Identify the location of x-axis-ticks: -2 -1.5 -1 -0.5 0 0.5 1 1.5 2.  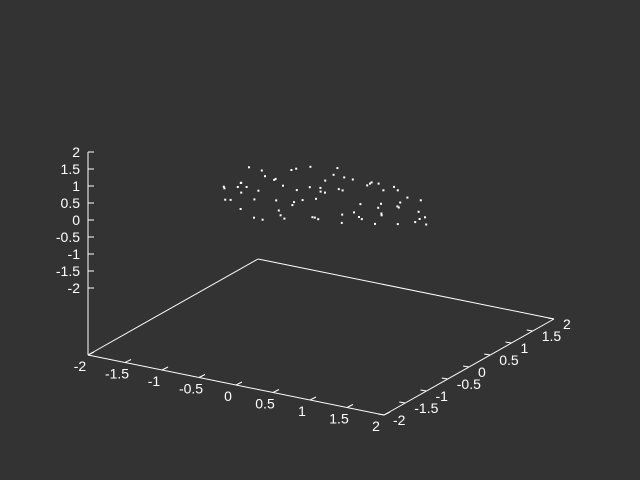
(232, 392).